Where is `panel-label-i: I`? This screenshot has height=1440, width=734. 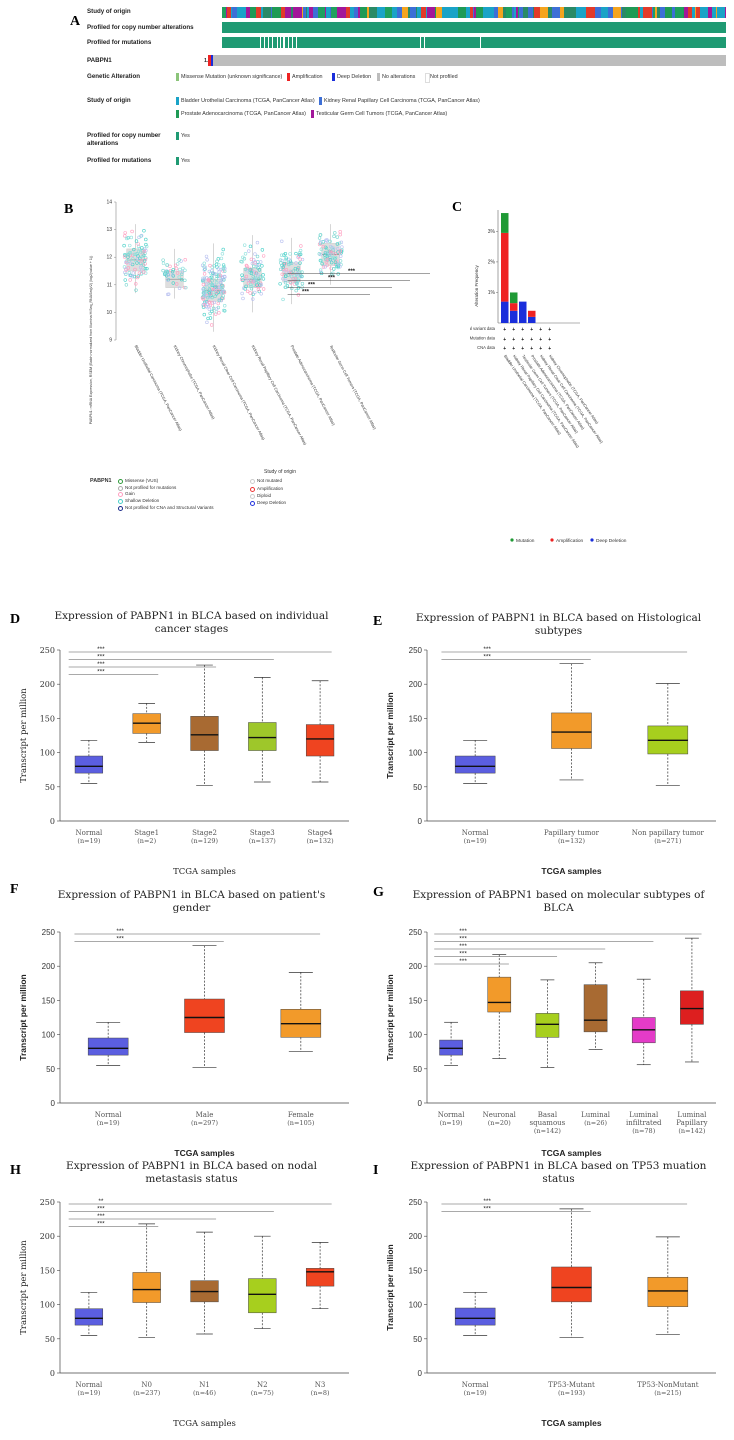 panel-label-i: I is located at coordinates (376, 1170).